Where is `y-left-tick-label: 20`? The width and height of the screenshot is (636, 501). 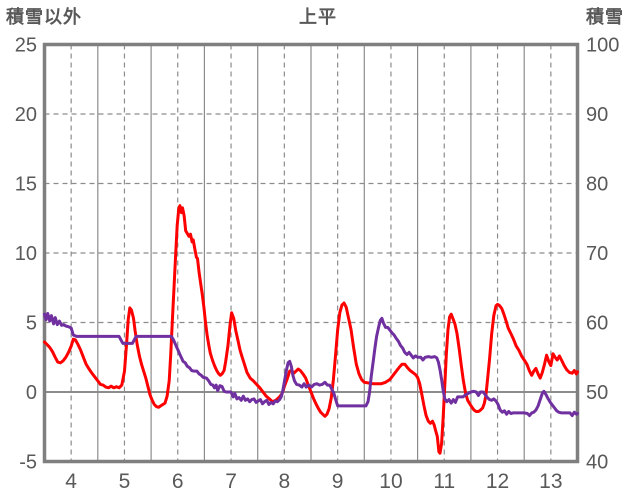 y-left-tick-label: 20 is located at coordinates (26, 115).